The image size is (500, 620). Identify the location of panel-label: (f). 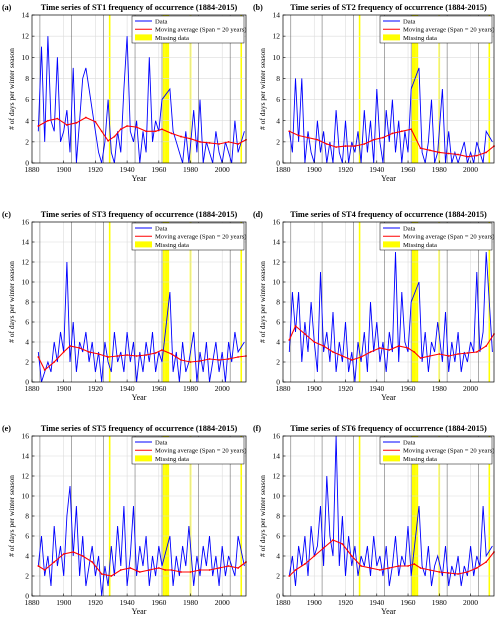
(257, 428).